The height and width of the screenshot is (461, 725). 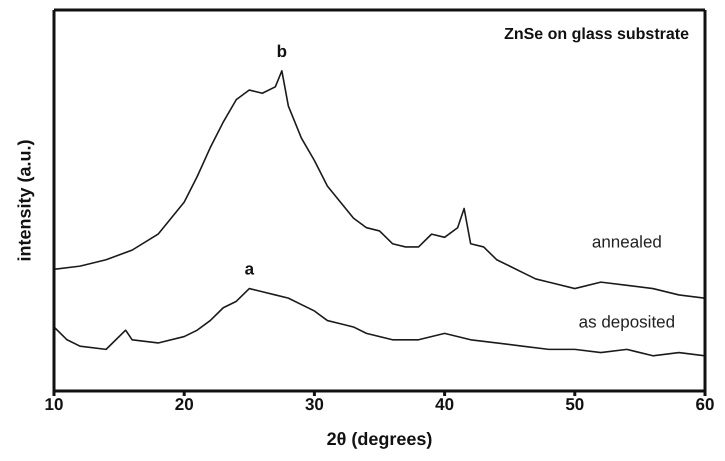 I want to click on x-tick-label: 30, so click(x=314, y=404).